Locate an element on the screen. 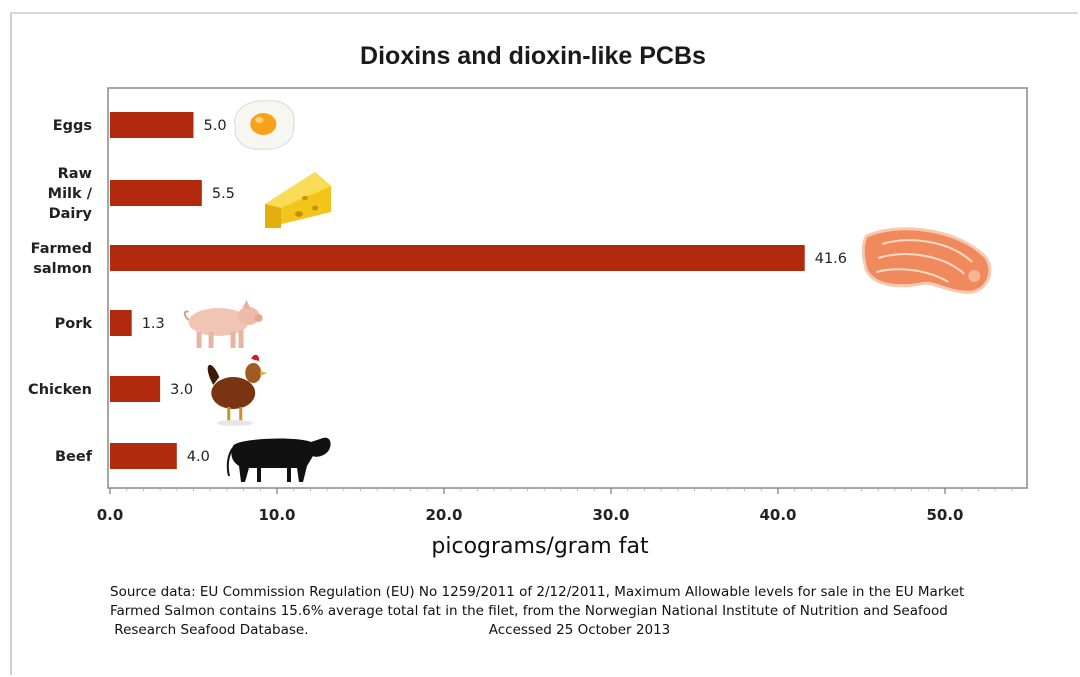 The width and height of the screenshot is (1080, 677). pig-icon is located at coordinates (223, 324).